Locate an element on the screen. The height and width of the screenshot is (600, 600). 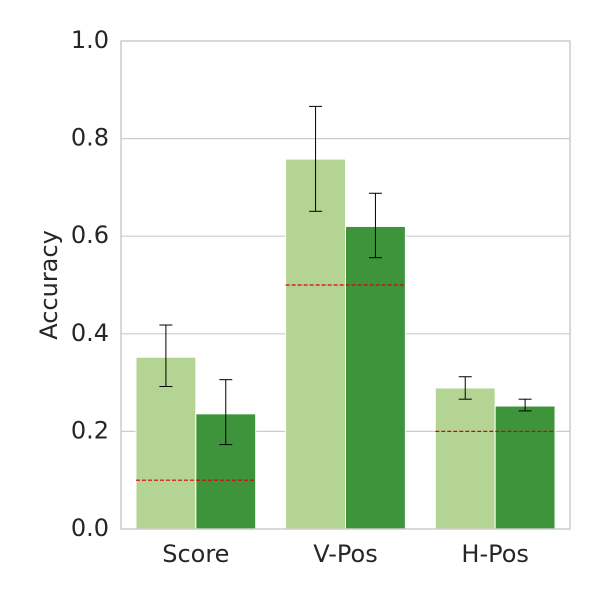
y-tick-label: 0.4 is located at coordinates (90, 333).